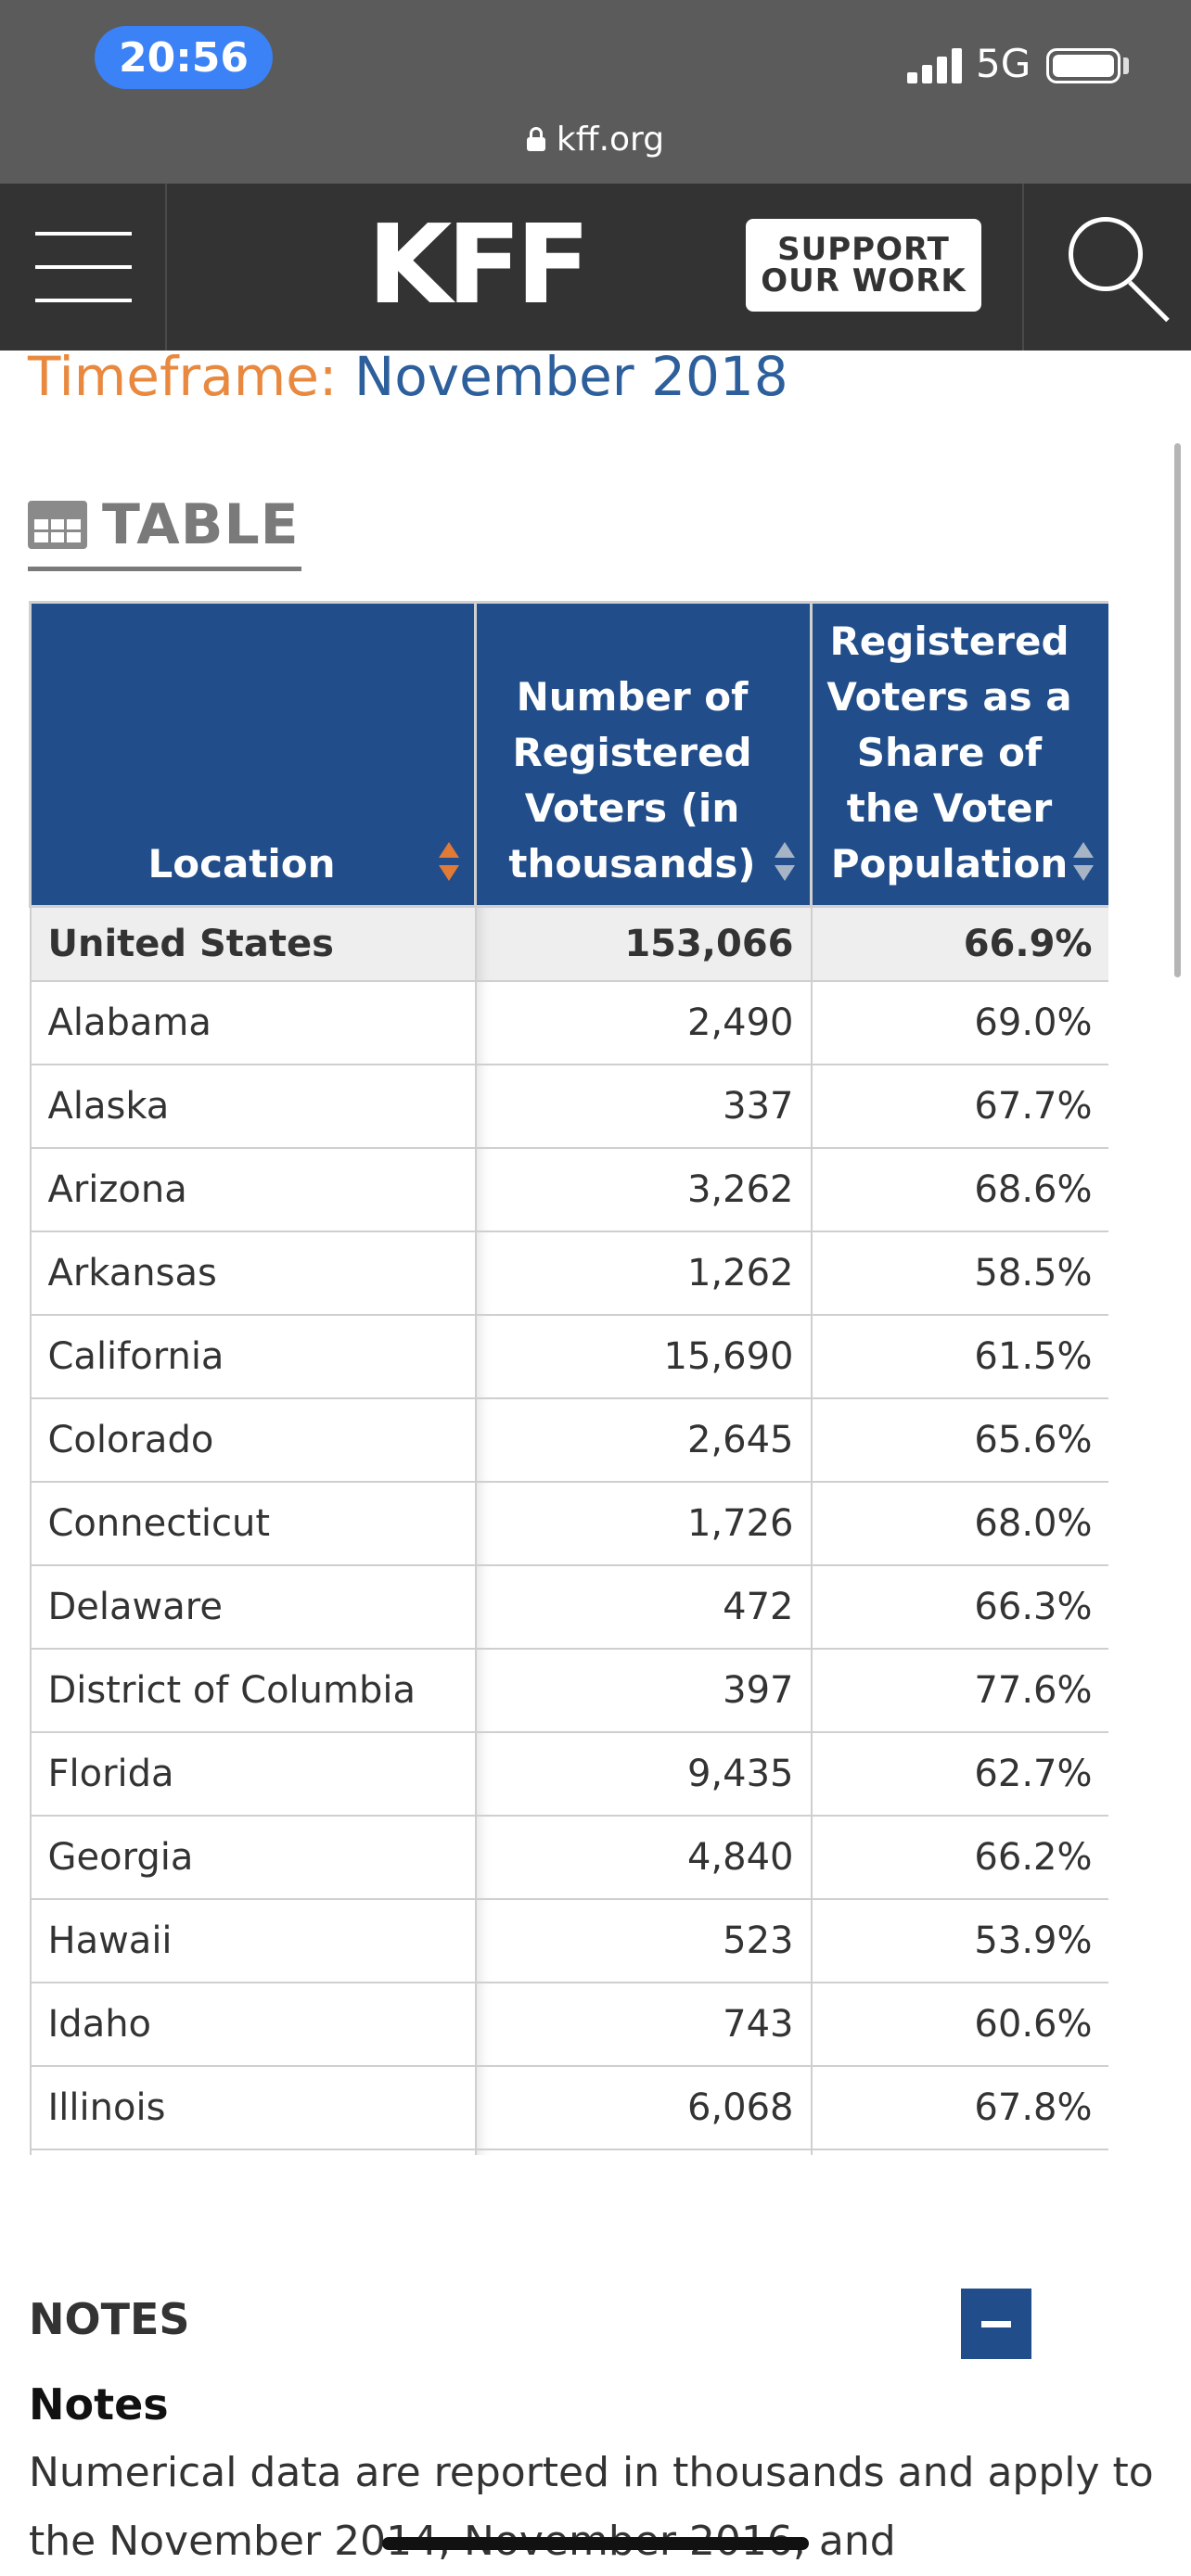 The height and width of the screenshot is (2576, 1191). I want to click on cell-location: Georgia, so click(253, 1857).